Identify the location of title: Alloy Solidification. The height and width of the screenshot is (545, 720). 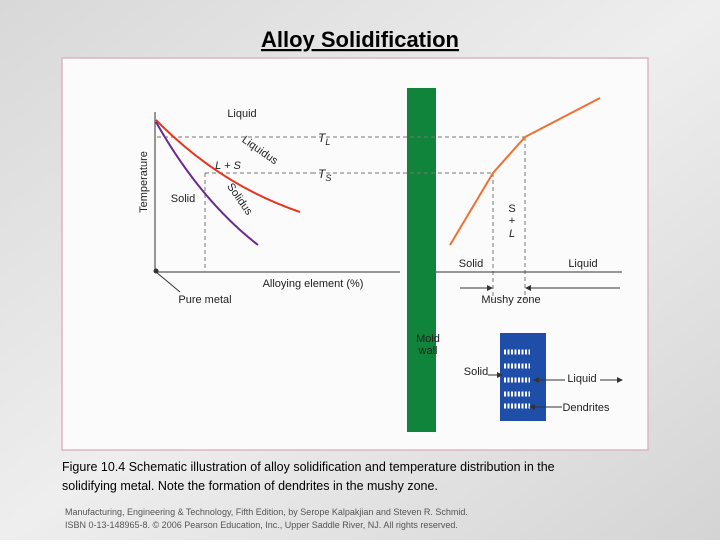
(360, 39).